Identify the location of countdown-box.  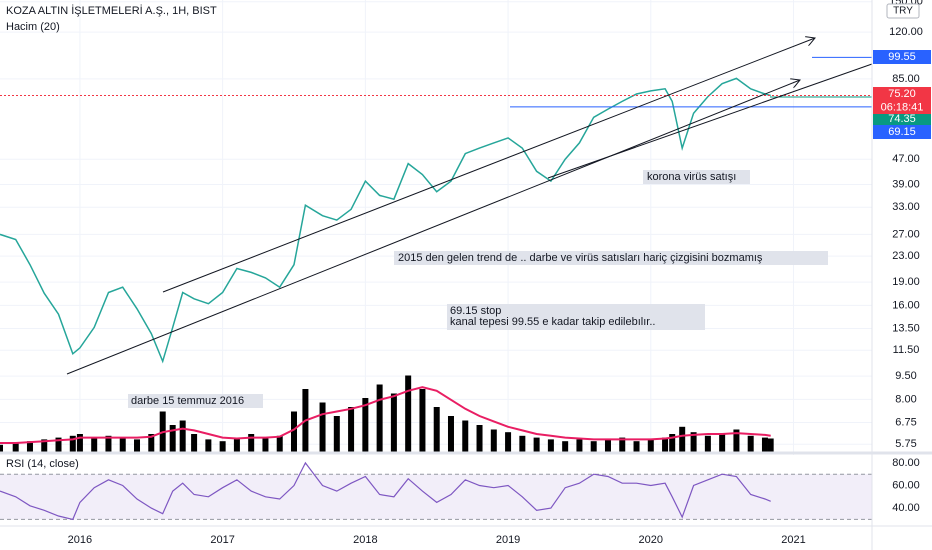
(902, 107).